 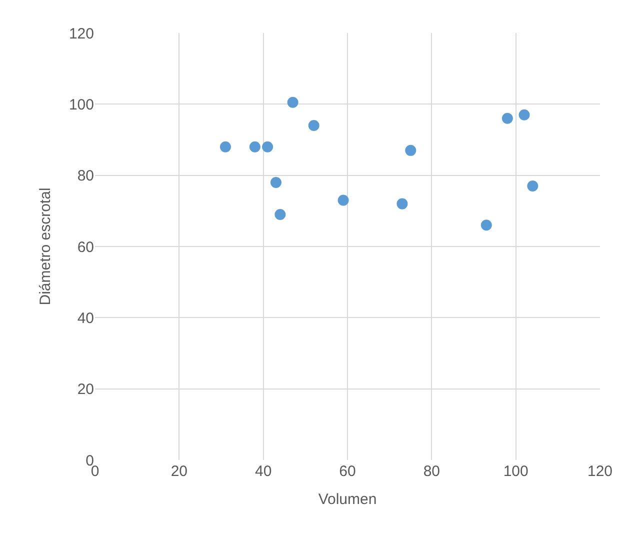 I want to click on y-tick-label: 20, so click(x=85, y=389).